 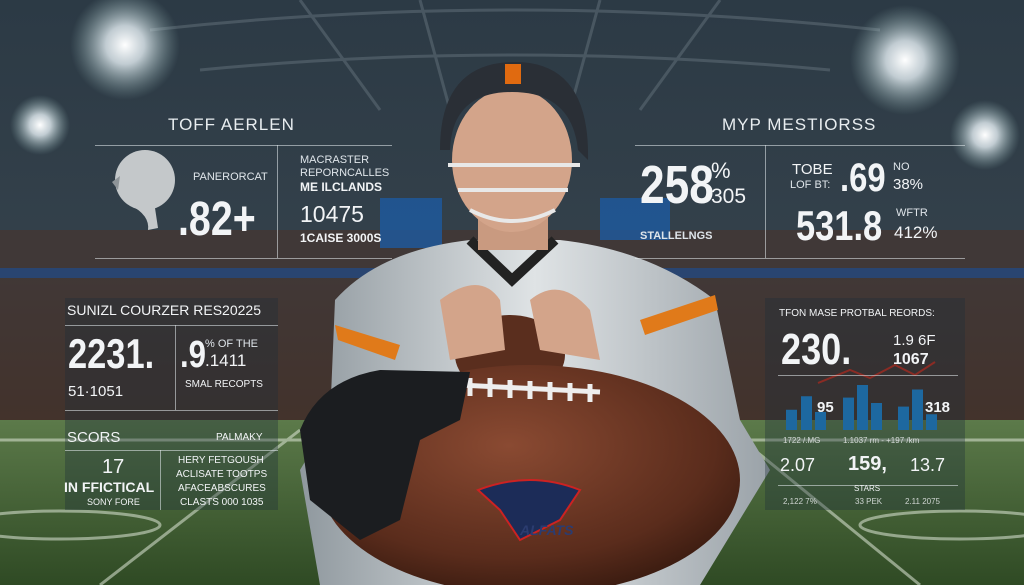 What do you see at coordinates (164, 310) in the screenshot?
I see `mid-left-title: SUNIZL COURZER RES20225` at bounding box center [164, 310].